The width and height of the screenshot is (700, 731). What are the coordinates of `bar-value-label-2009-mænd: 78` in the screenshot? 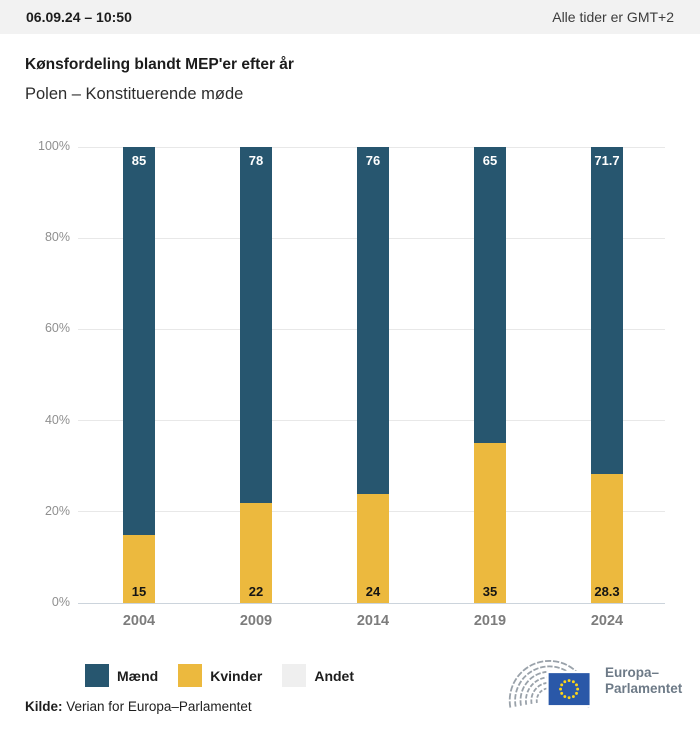 It's located at (256, 161).